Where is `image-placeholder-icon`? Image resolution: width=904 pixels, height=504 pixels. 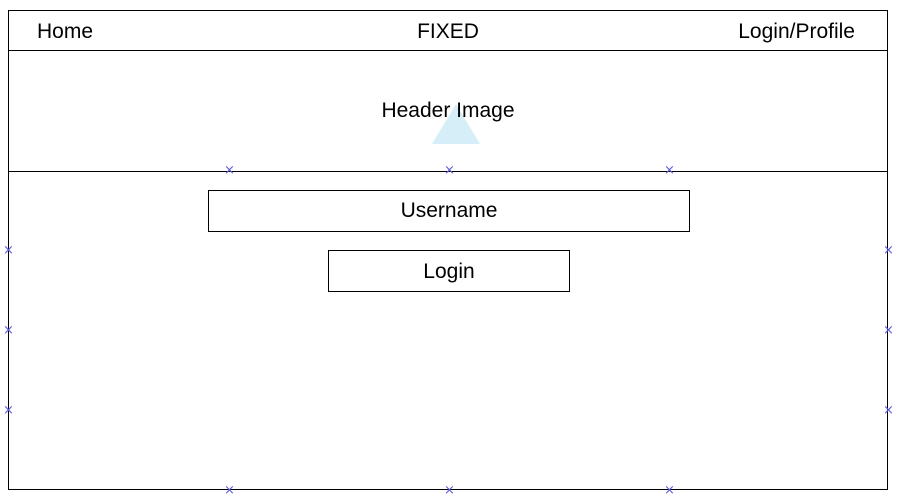
image-placeholder-icon is located at coordinates (456, 124).